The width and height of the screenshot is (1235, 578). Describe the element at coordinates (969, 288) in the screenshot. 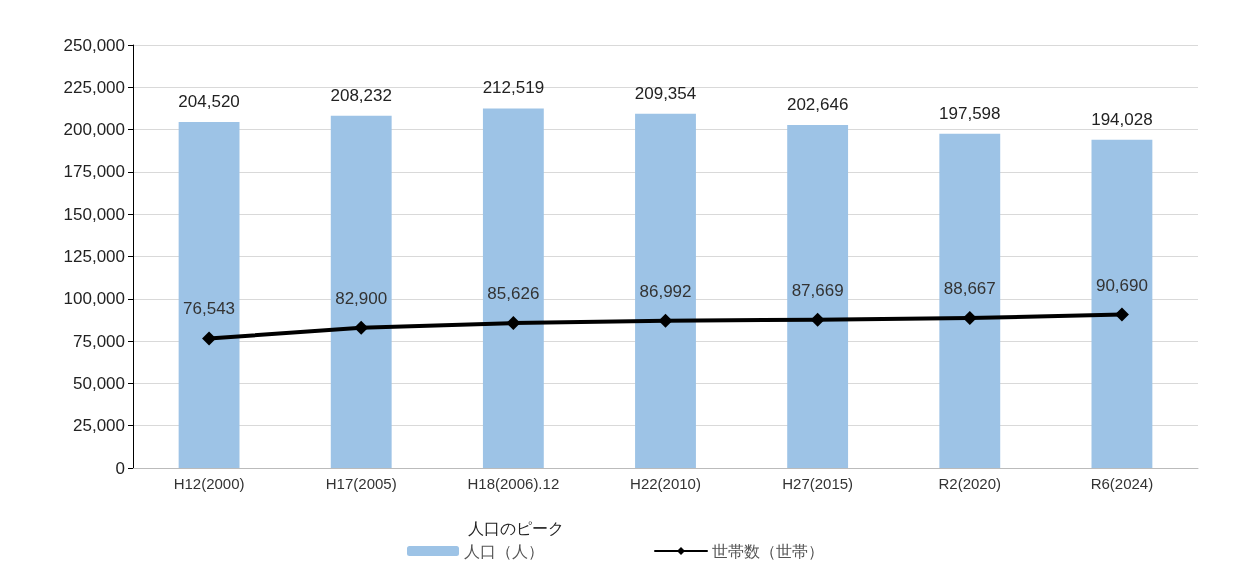

I see `data-label: 88,667` at that location.